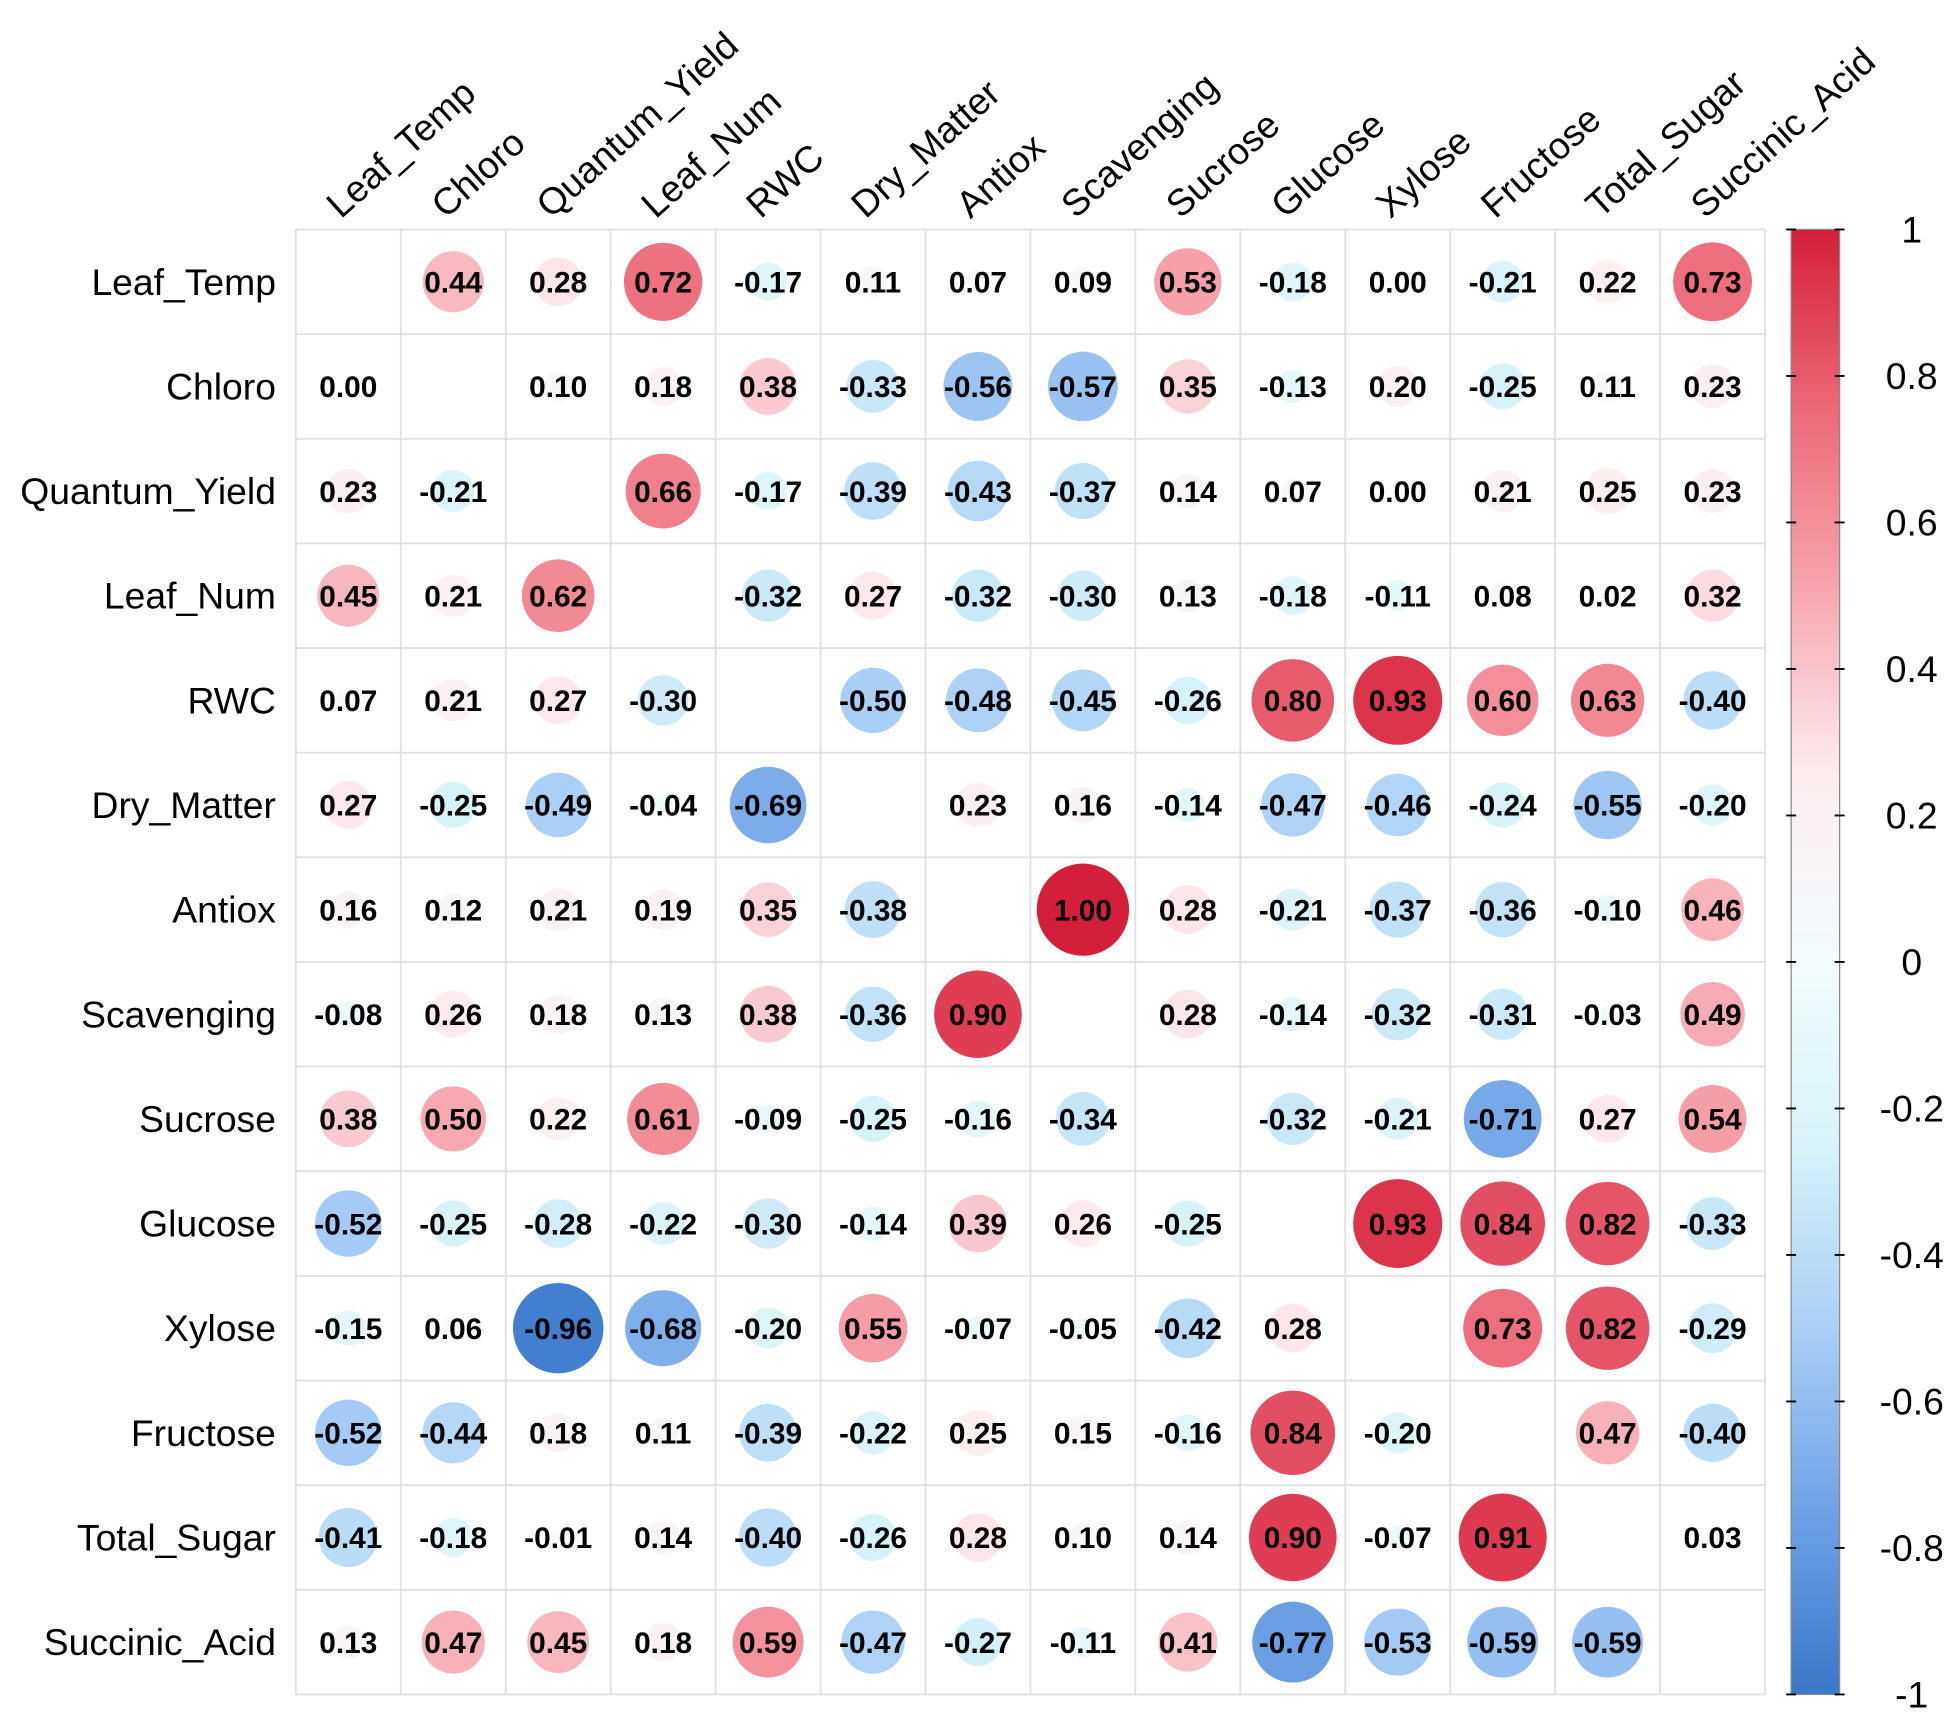 This screenshot has width=1949, height=1718. I want to click on value-label: 0.27, so click(873, 596).